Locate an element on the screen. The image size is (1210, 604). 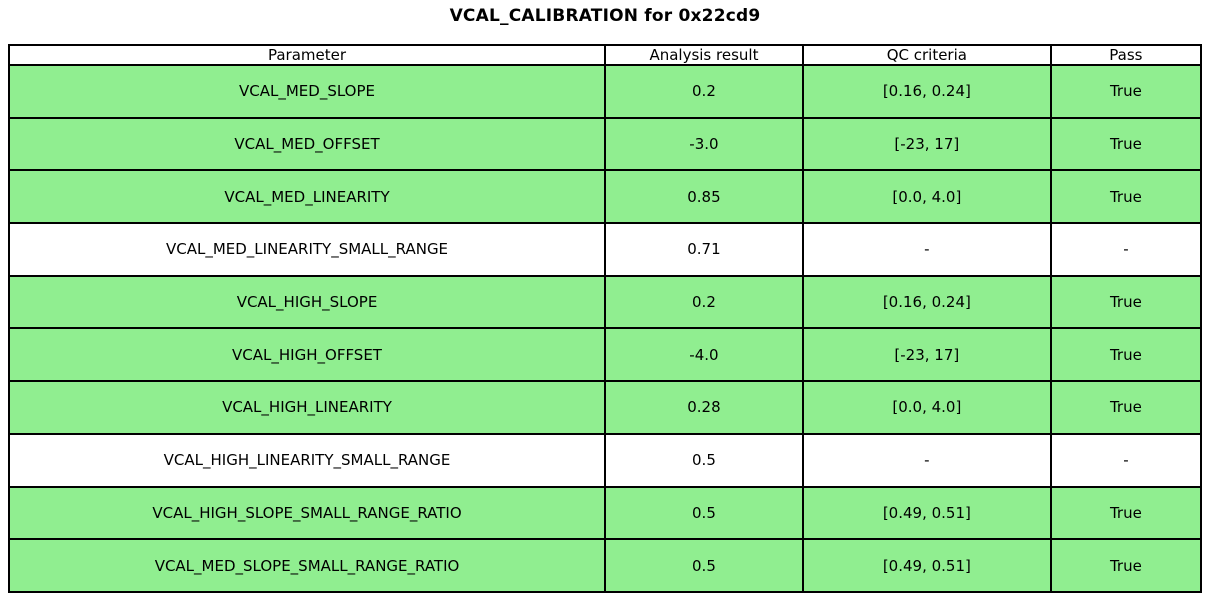
table-row: VCAL_MED_LINEARITY_SMALL_RANGE 0.71 - - is located at coordinates (605, 249).